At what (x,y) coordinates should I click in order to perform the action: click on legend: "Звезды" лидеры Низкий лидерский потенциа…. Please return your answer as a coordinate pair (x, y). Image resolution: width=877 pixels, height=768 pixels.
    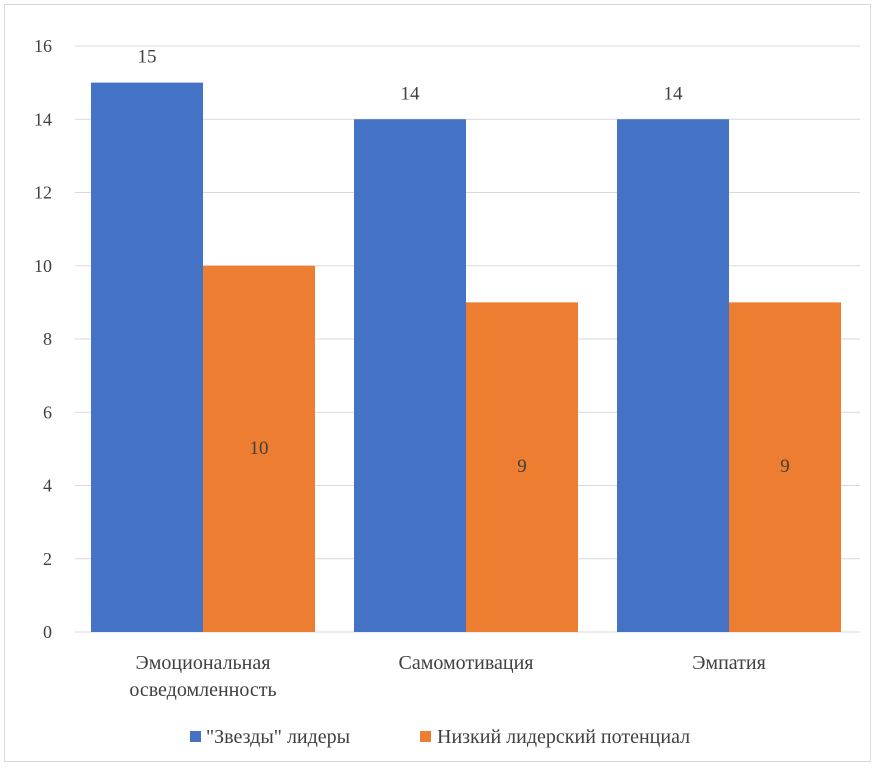
    Looking at the image, I should click on (440, 737).